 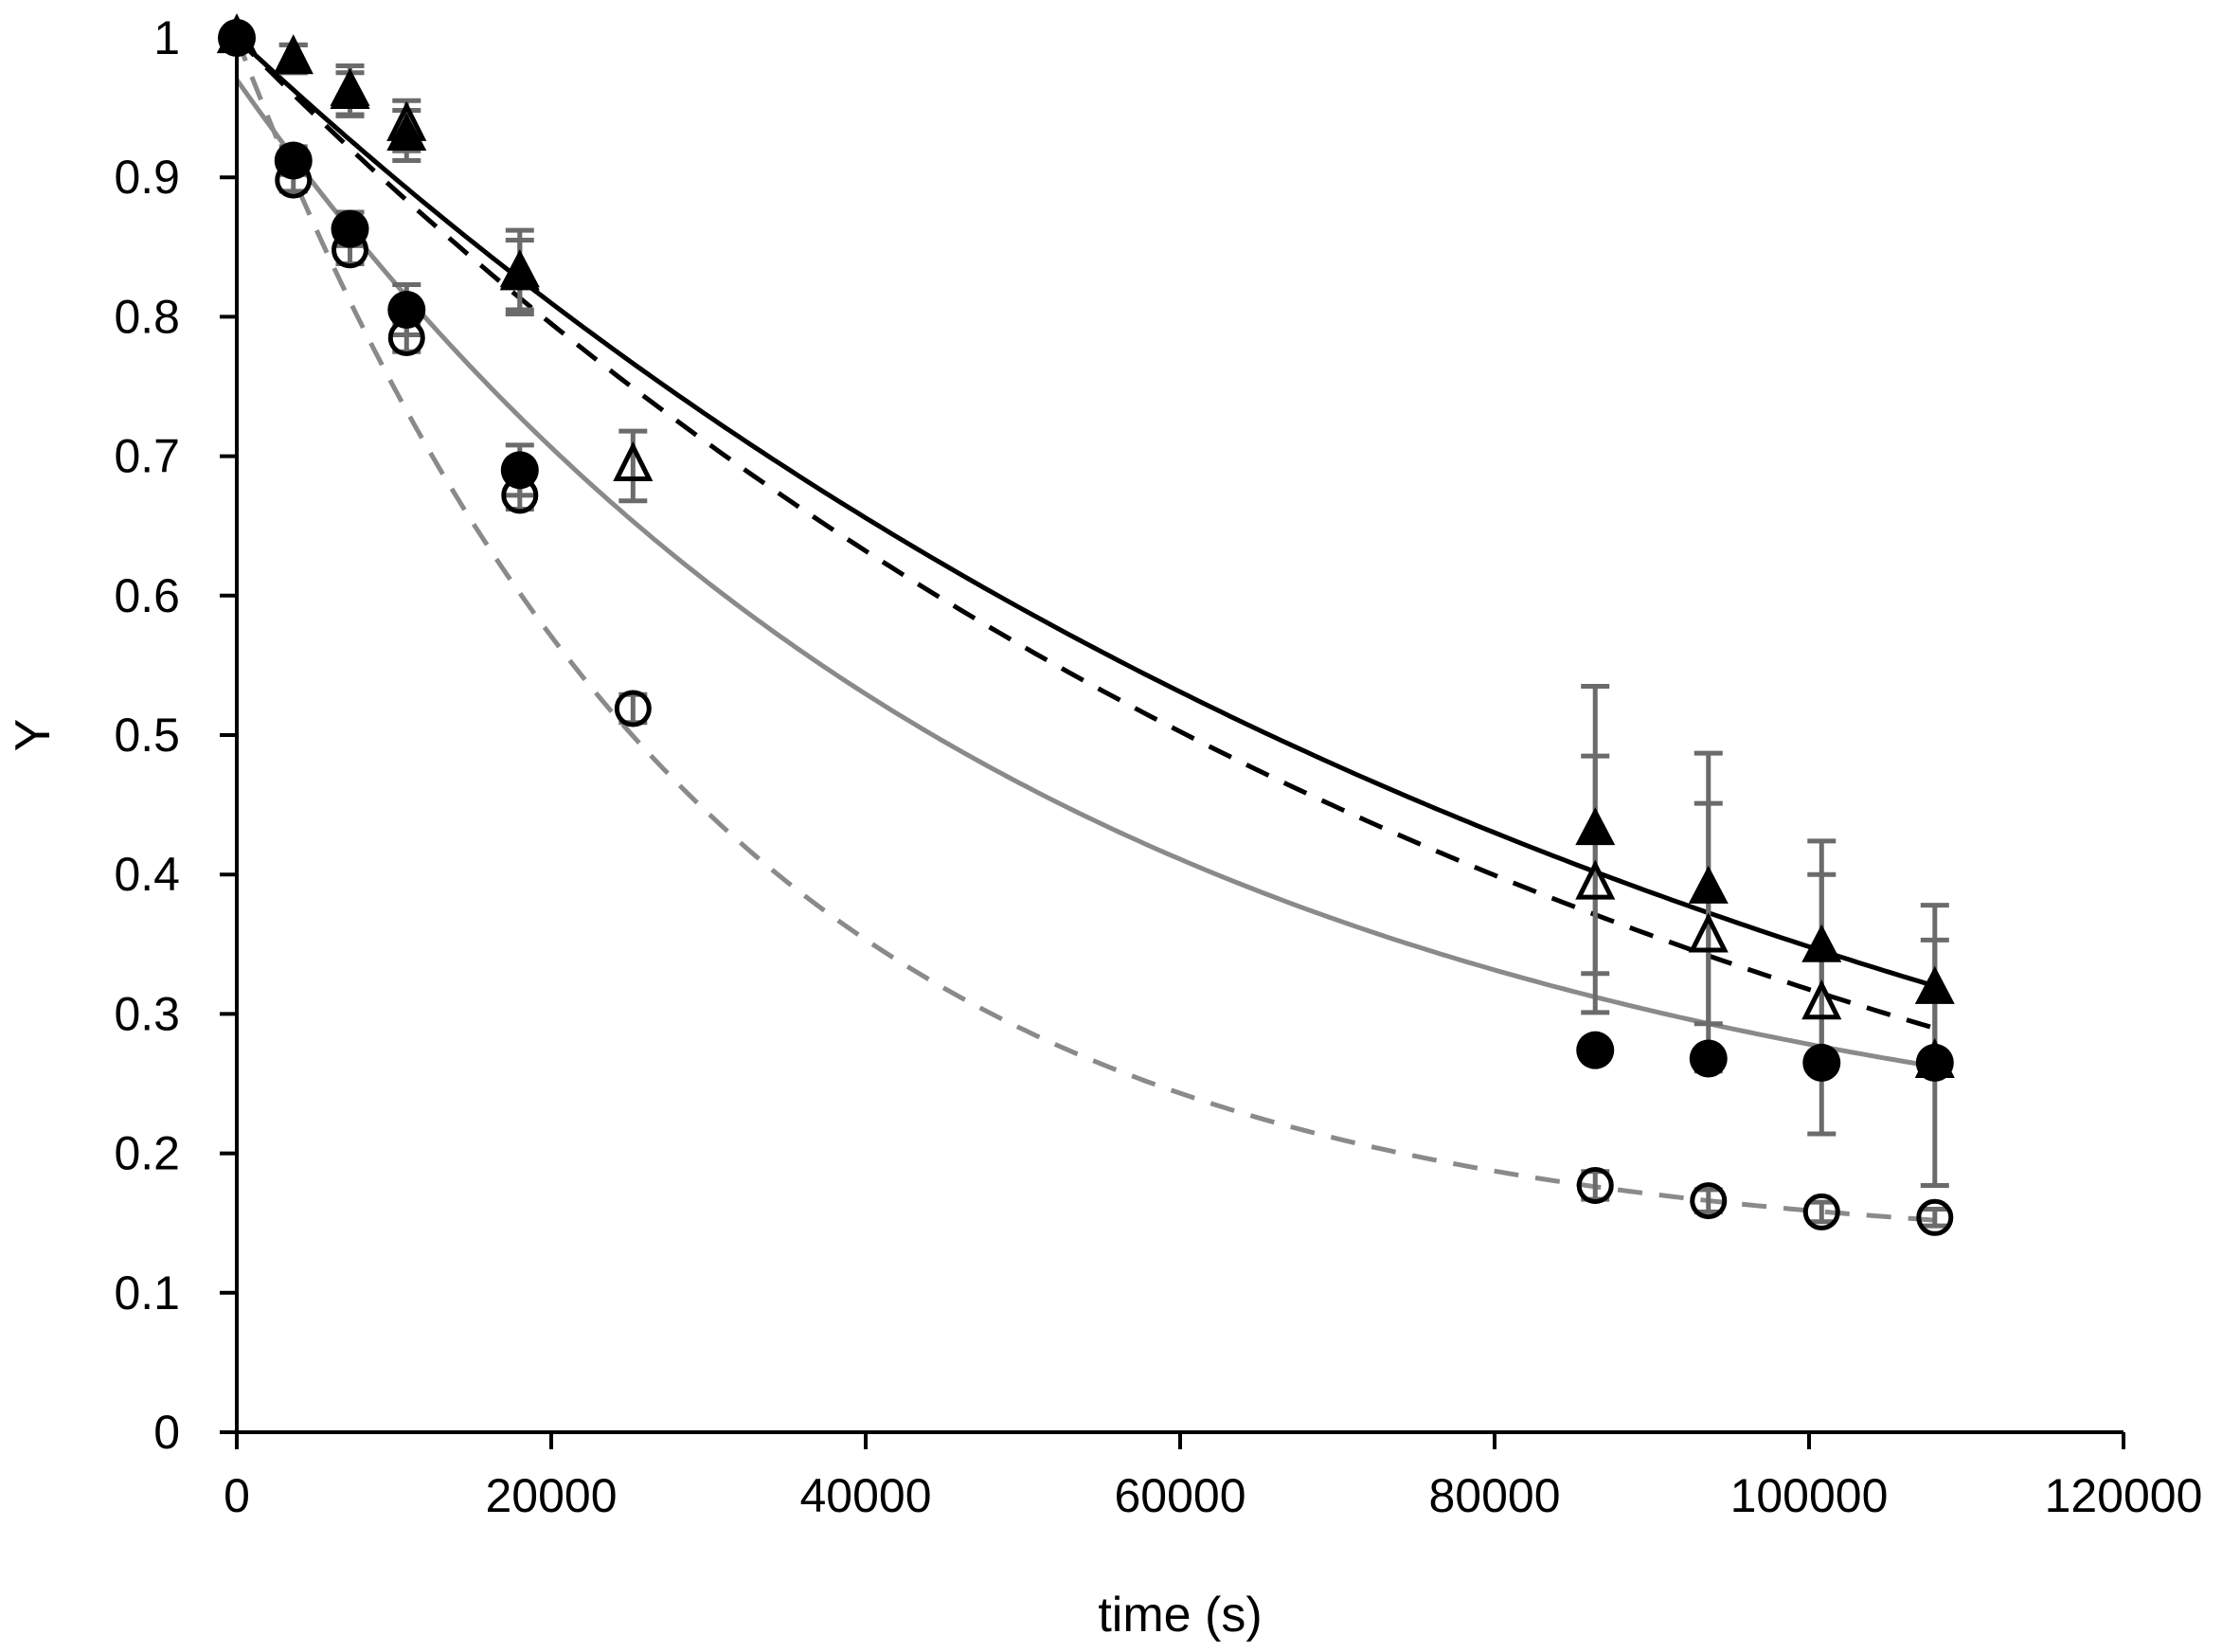 What do you see at coordinates (1809, 1495) in the screenshot?
I see `x-tick-label: 100000` at bounding box center [1809, 1495].